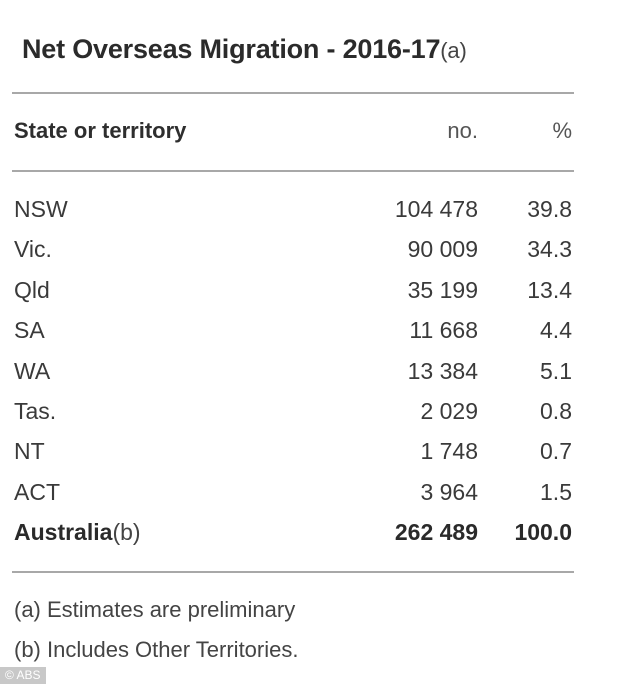 The width and height of the screenshot is (634, 684). I want to click on state-name: Vic., so click(33, 249).